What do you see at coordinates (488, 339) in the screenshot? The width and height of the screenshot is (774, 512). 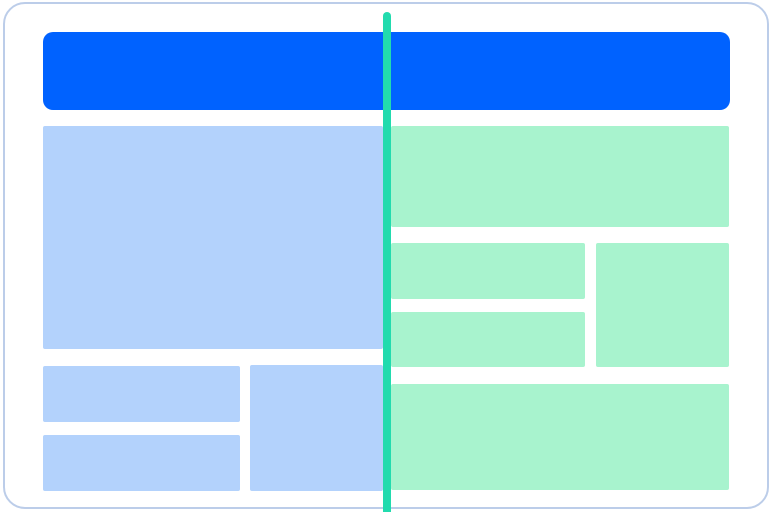 I see `right-card-bottom-block` at bounding box center [488, 339].